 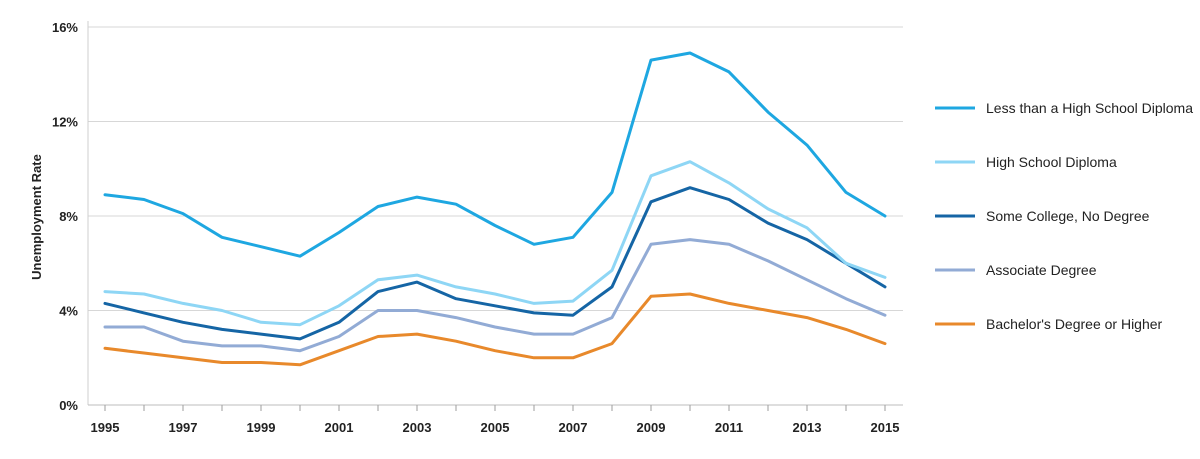 What do you see at coordinates (68, 311) in the screenshot?
I see `y-tick-label: 4%` at bounding box center [68, 311].